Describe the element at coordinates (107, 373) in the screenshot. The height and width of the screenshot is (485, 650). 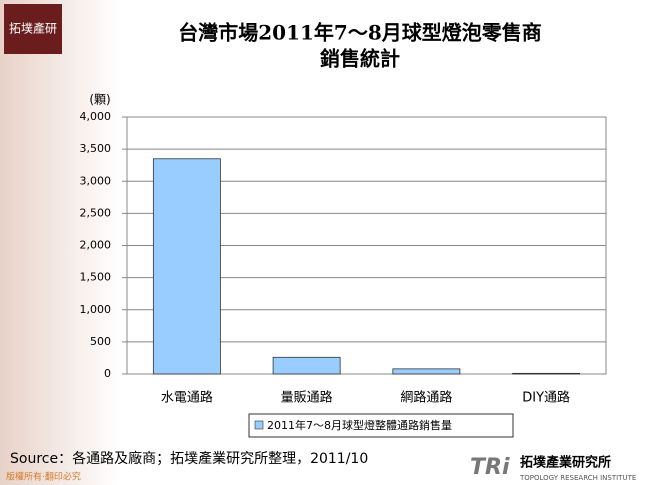
I see `y-tick-label: 0` at that location.